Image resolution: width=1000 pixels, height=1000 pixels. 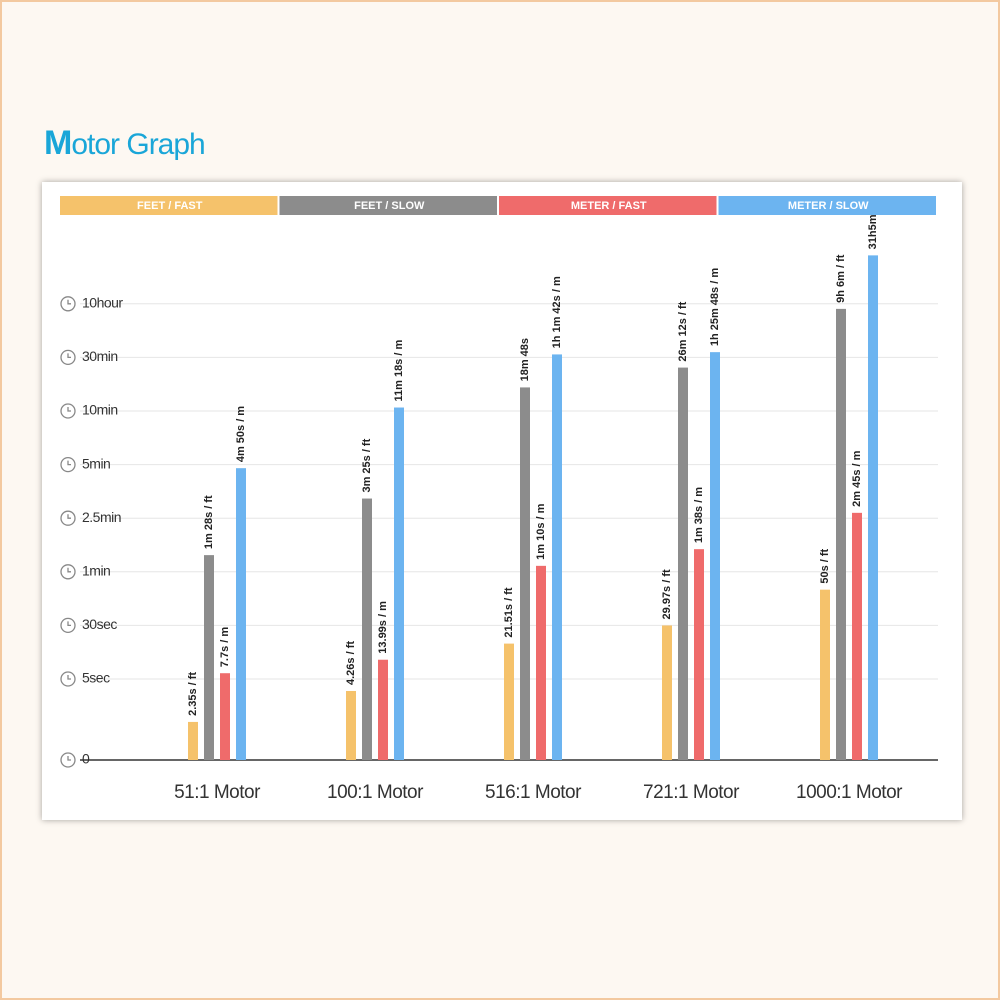 I want to click on legend-label: FEET / FAST, so click(x=170, y=206).